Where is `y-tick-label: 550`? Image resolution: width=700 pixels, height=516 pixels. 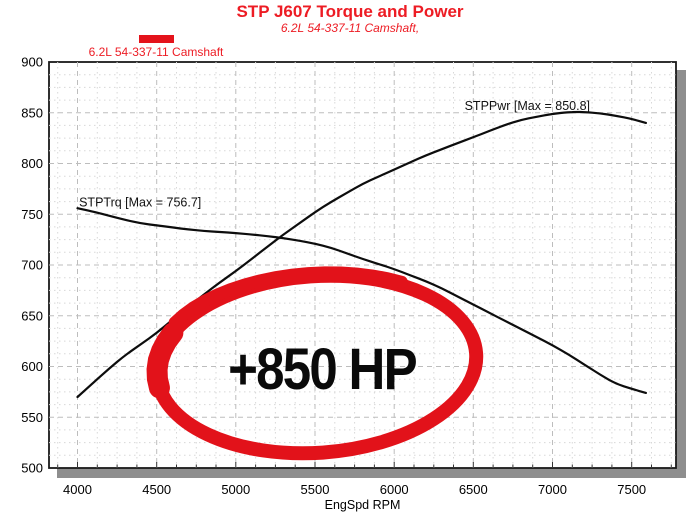 y-tick-label: 550 is located at coordinates (32, 417).